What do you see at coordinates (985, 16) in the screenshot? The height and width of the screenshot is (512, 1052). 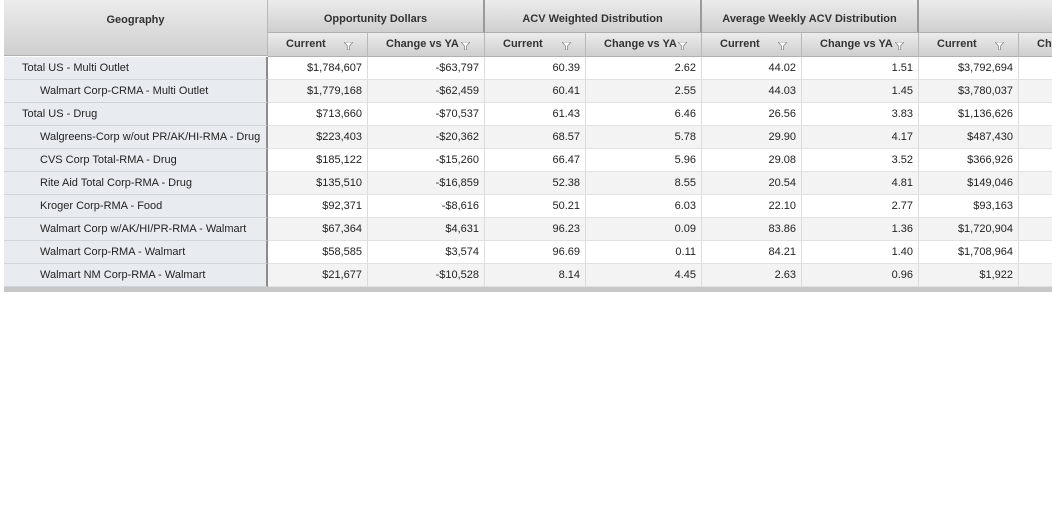 I see `group-header` at bounding box center [985, 16].